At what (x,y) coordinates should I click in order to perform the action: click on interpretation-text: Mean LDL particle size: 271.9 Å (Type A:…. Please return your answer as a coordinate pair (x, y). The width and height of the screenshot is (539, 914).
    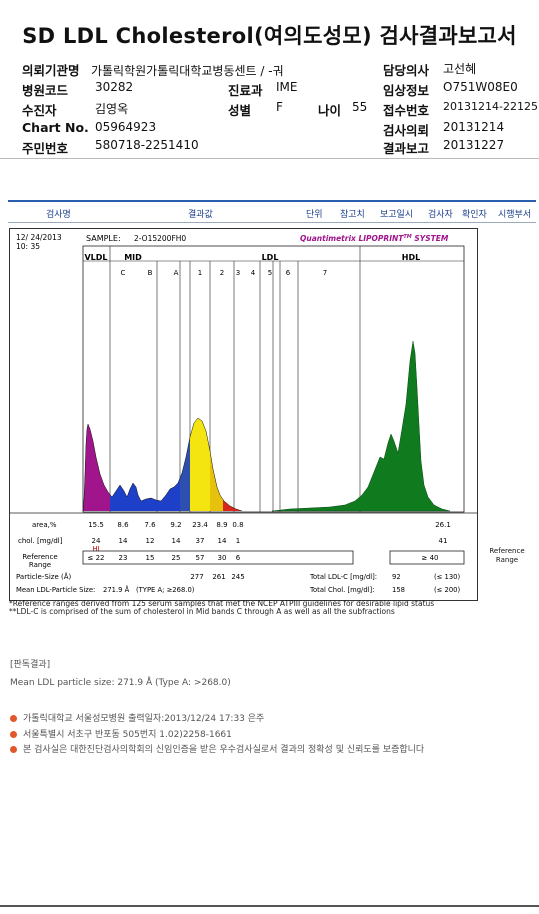
    Looking at the image, I should click on (120, 683).